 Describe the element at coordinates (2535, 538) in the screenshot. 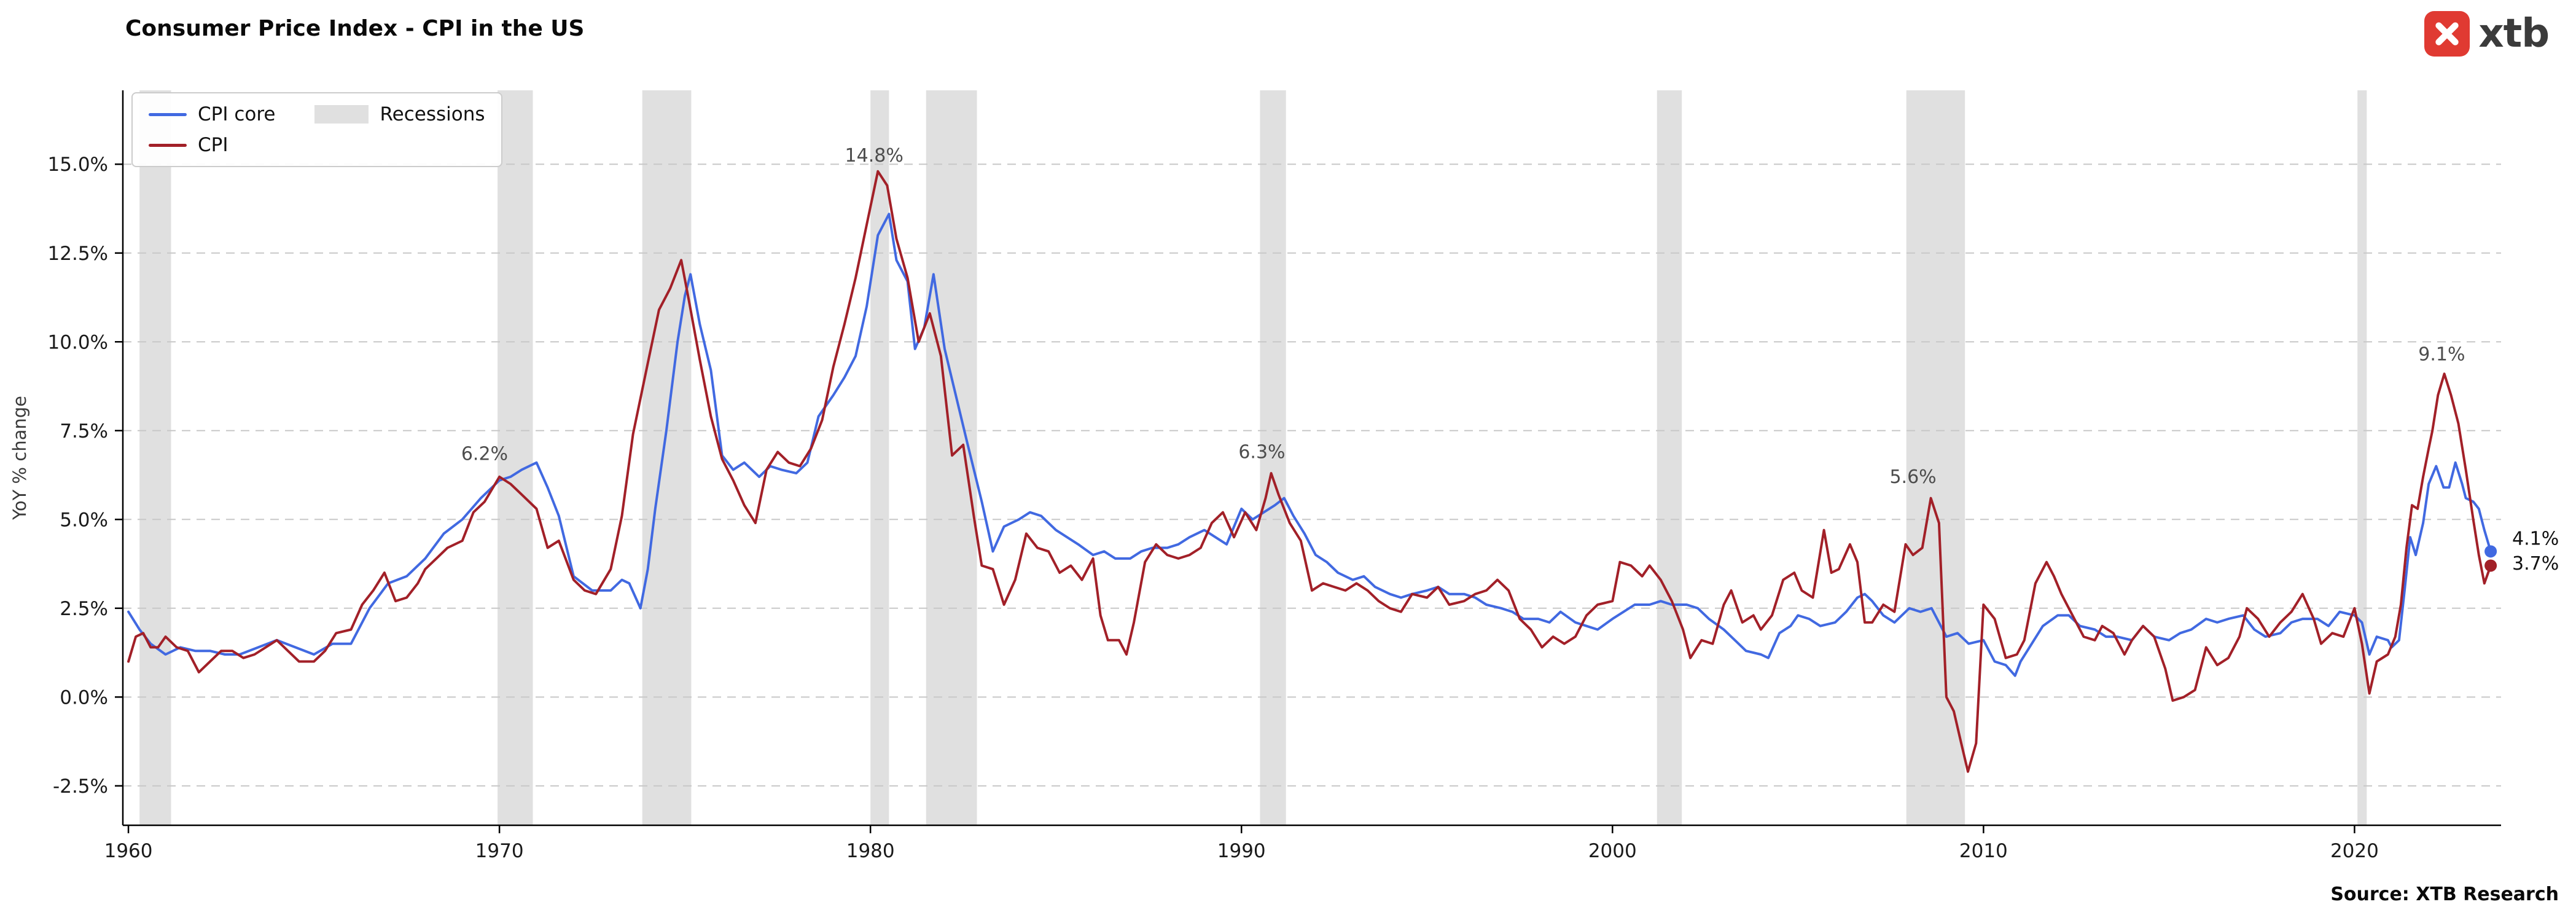

I see `end-label-4.1pct: 4.1%` at that location.